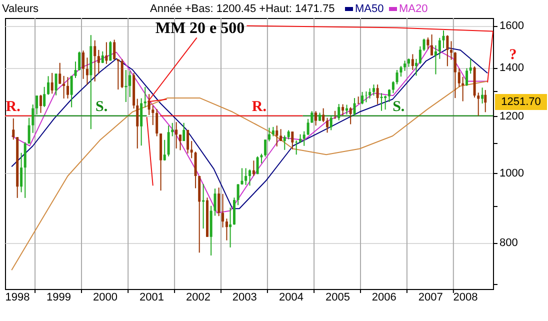 The height and width of the screenshot is (321, 548). Describe the element at coordinates (512, 26) in the screenshot. I see `y-tick-label: 1600` at that location.